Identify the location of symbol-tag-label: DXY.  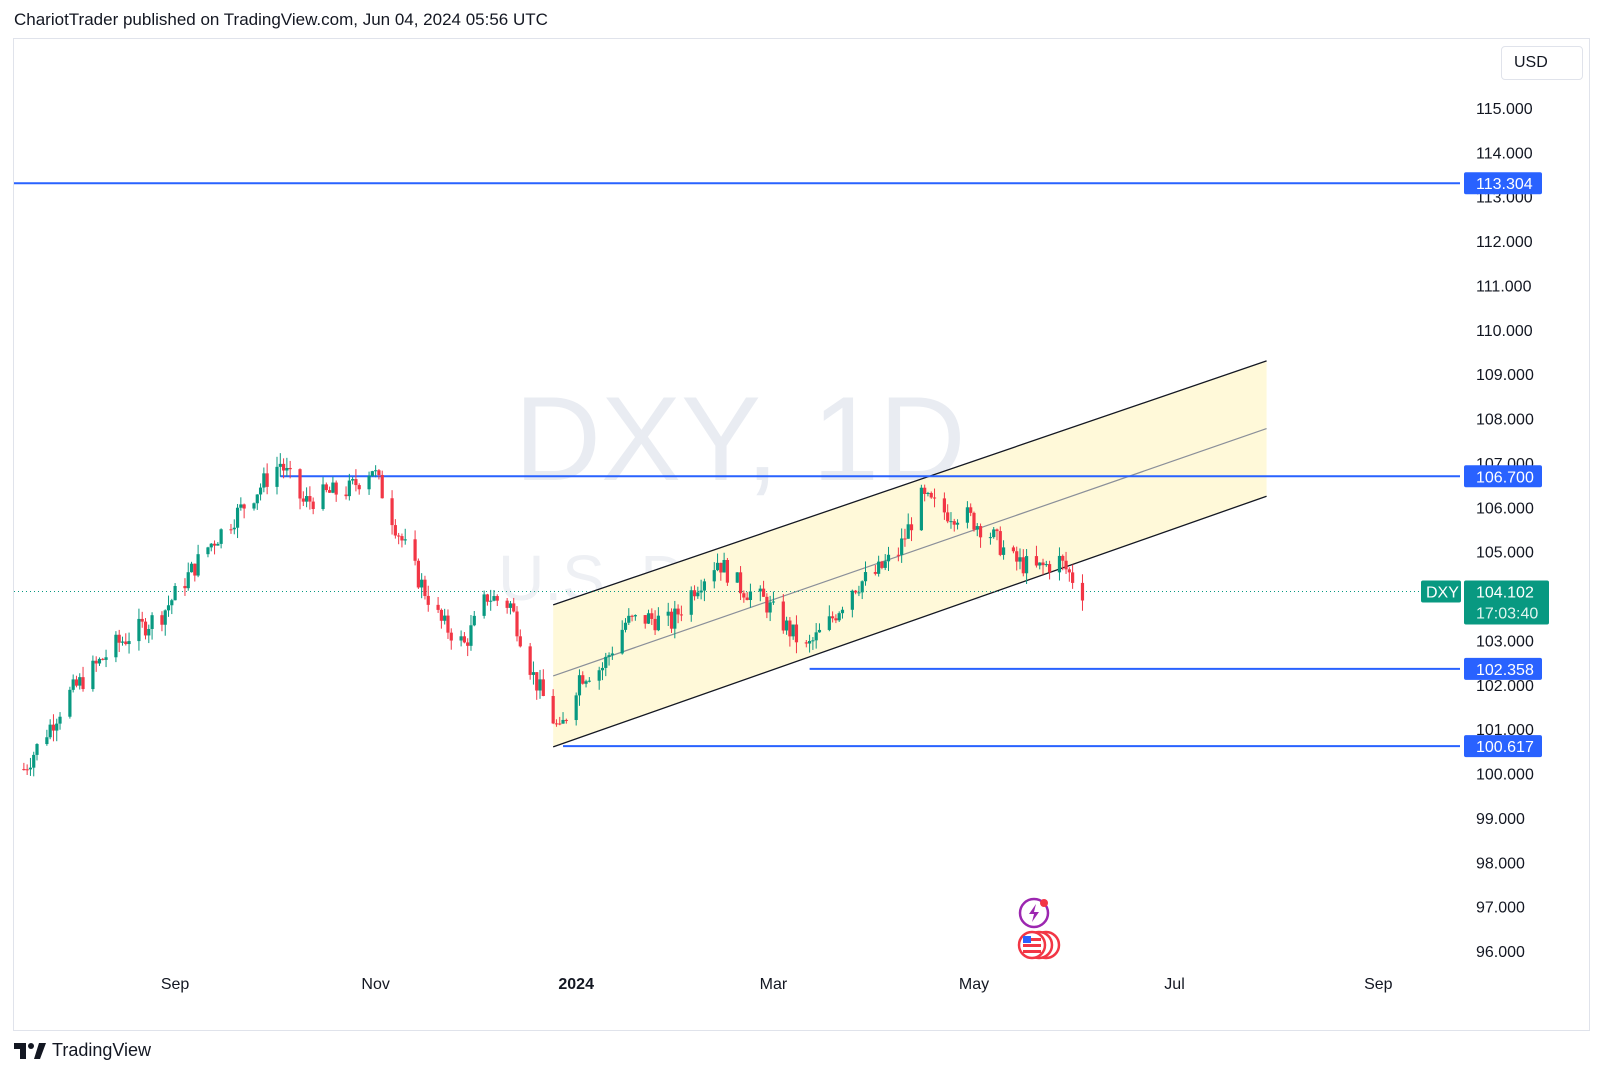
(1442, 593).